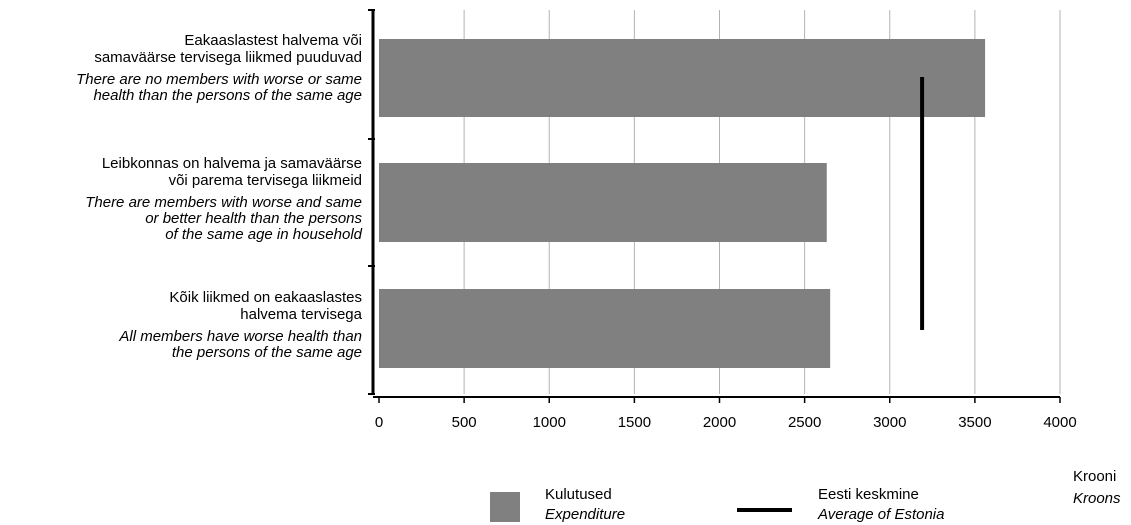  Describe the element at coordinates (223, 202) in the screenshot. I see `category-label-2-en-line-1: There are members with worse and same` at that location.